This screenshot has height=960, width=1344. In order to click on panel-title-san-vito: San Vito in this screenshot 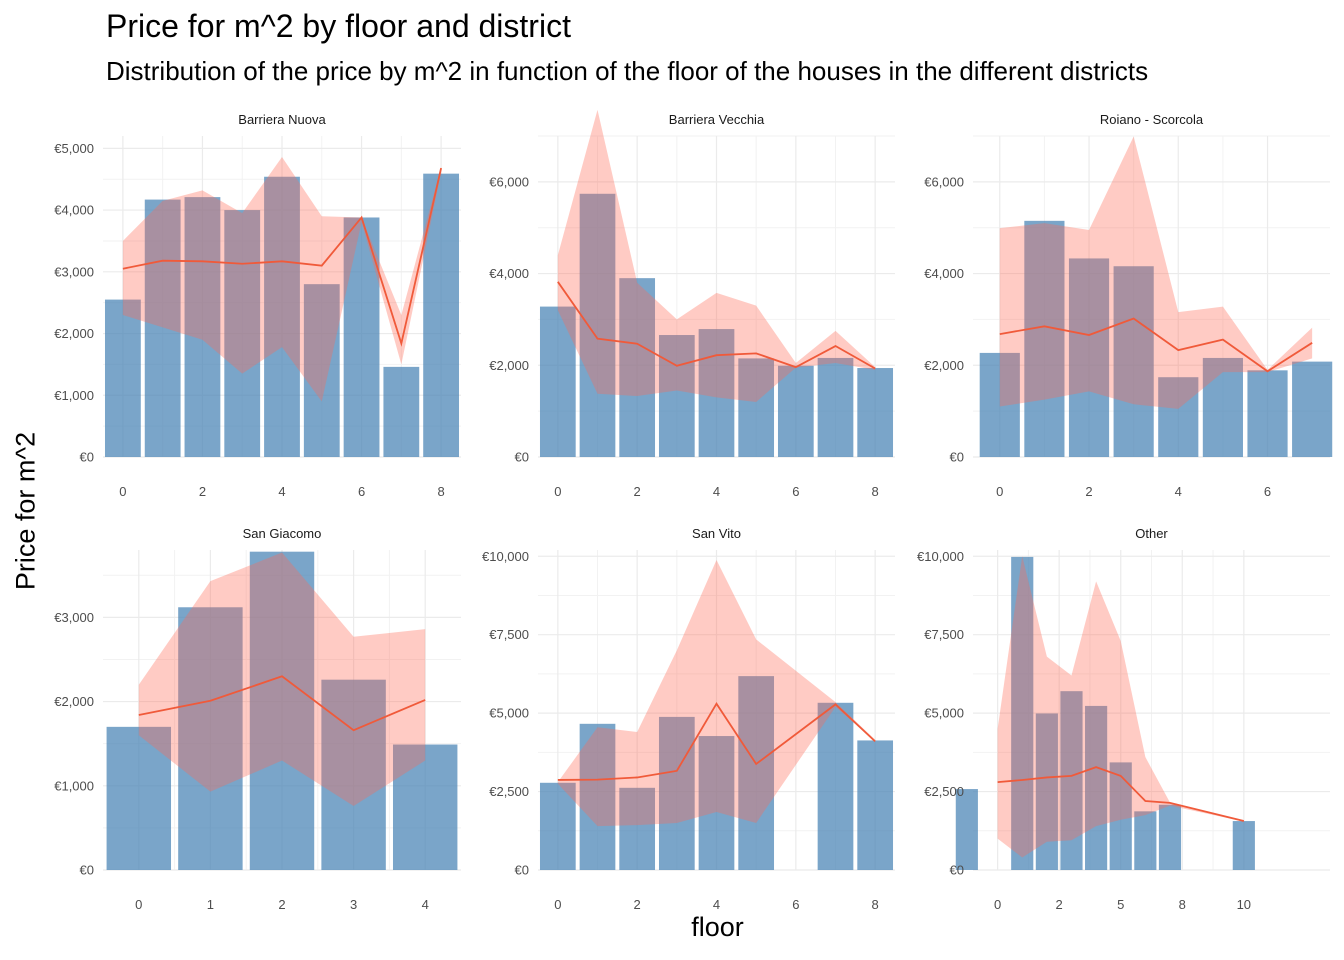, I will do `click(716, 533)`.